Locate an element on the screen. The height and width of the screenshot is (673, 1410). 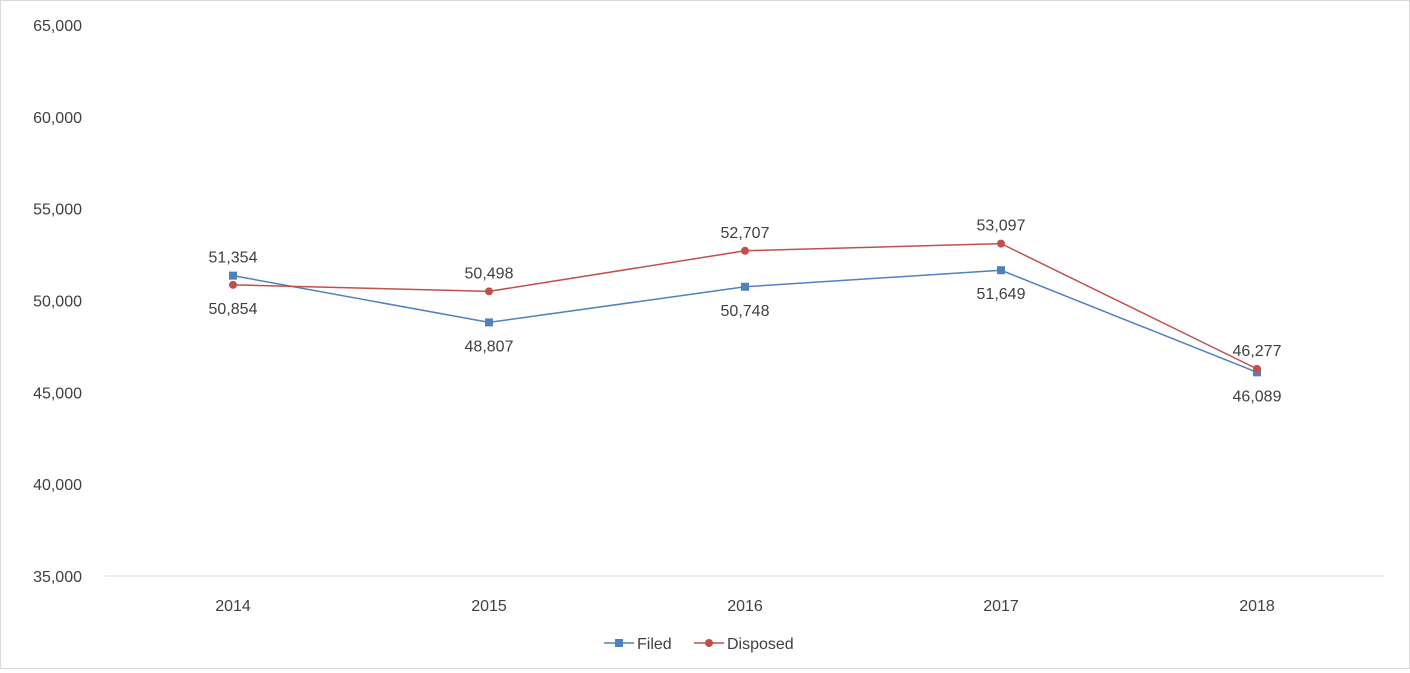
y-tick-label: 40,000 is located at coordinates (57, 485).